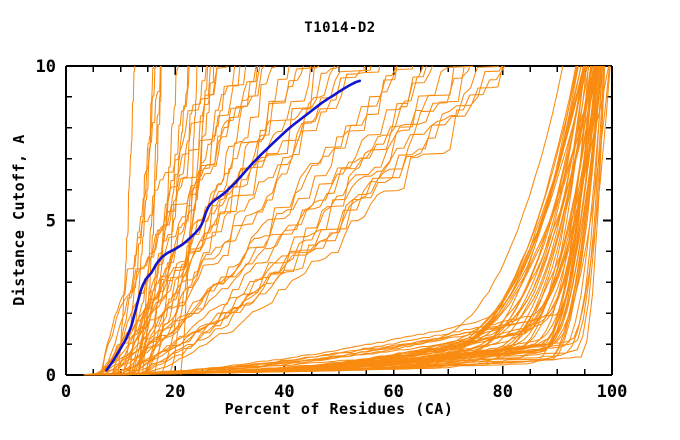 The image size is (680, 440). I want to click on x-tick-label: 40, so click(284, 392).